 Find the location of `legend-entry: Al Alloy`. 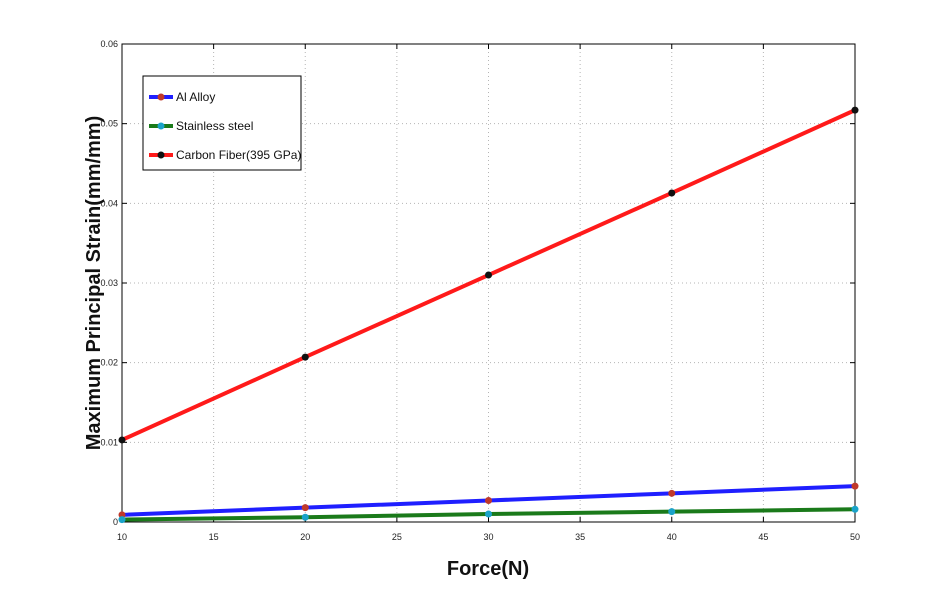

legend-entry: Al Alloy is located at coordinates (182, 97).